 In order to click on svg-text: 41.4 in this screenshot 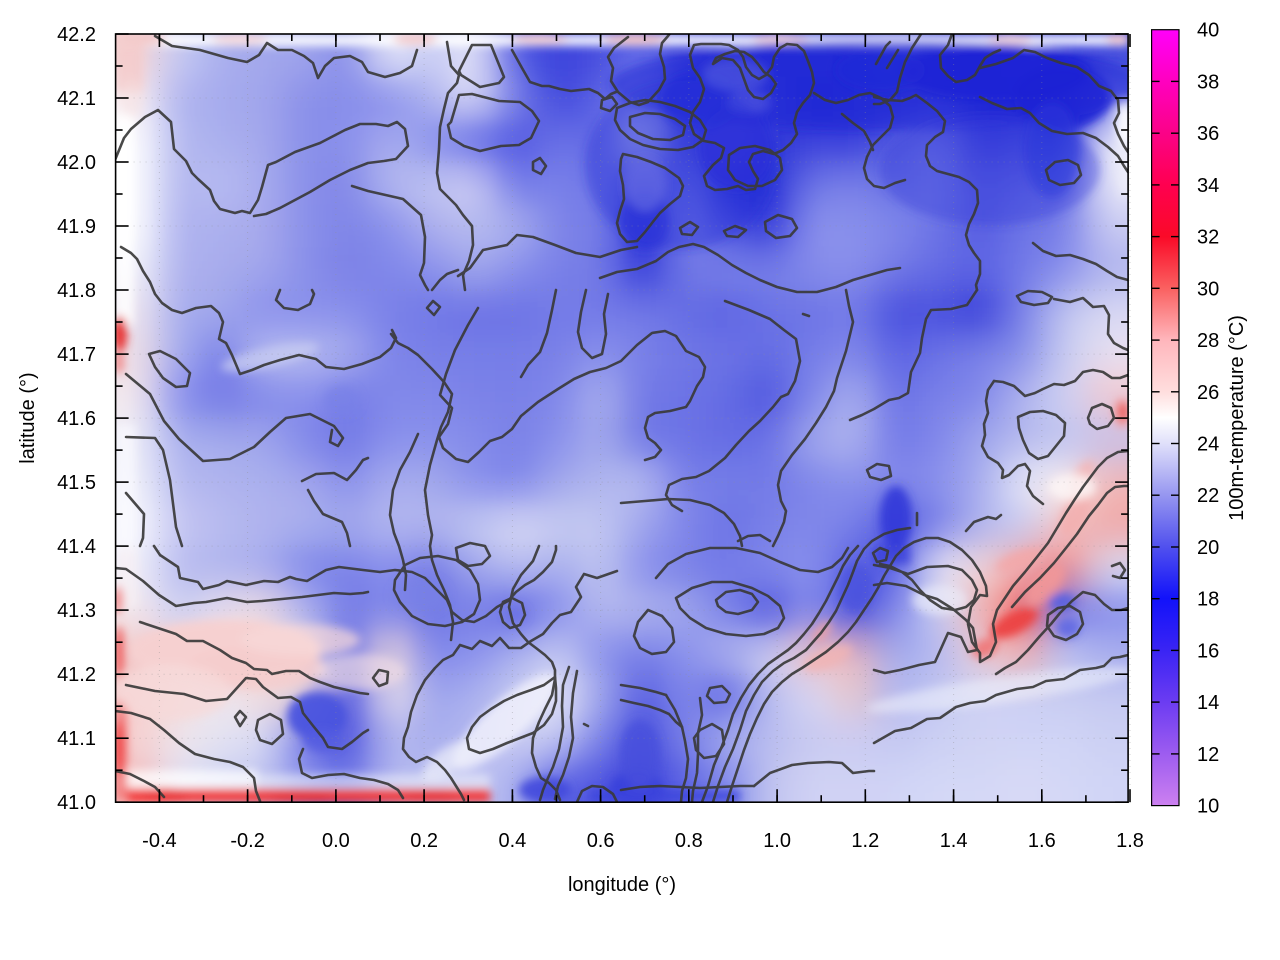, I will do `click(76, 547)`.